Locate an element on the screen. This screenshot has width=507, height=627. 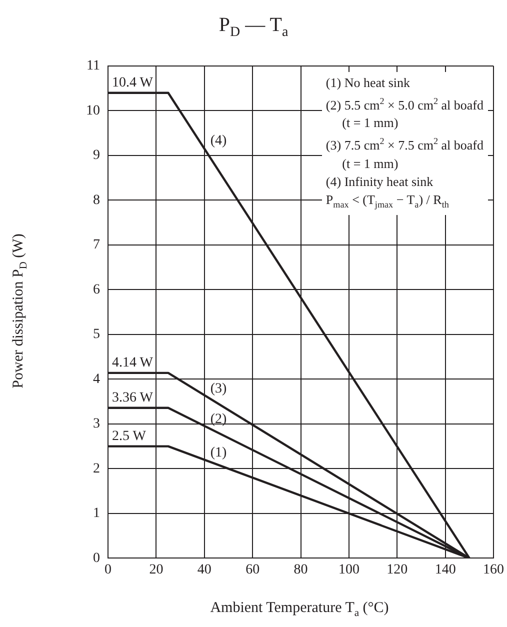
data-label: 2.5 W is located at coordinates (129, 436).